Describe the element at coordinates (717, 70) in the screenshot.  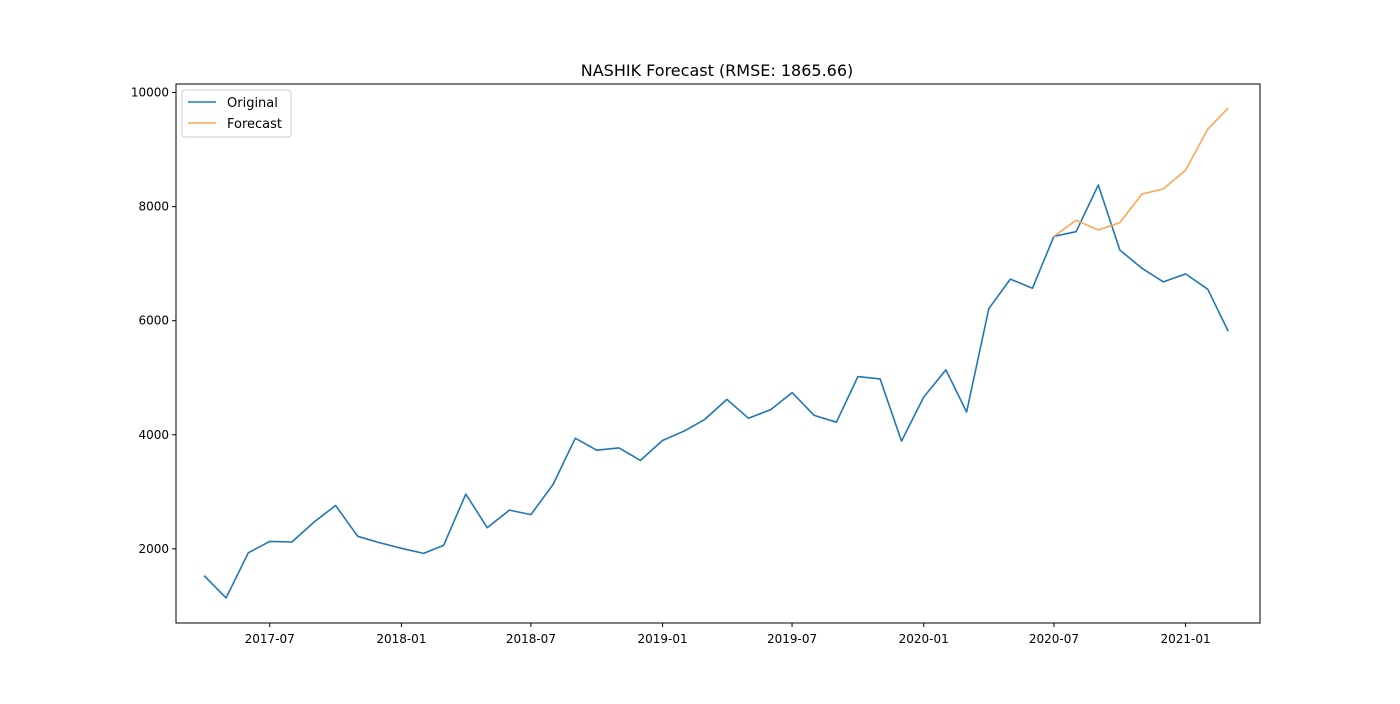
I see `chart-title: NASHIK Forecast (RMSE: 1865.66)` at that location.